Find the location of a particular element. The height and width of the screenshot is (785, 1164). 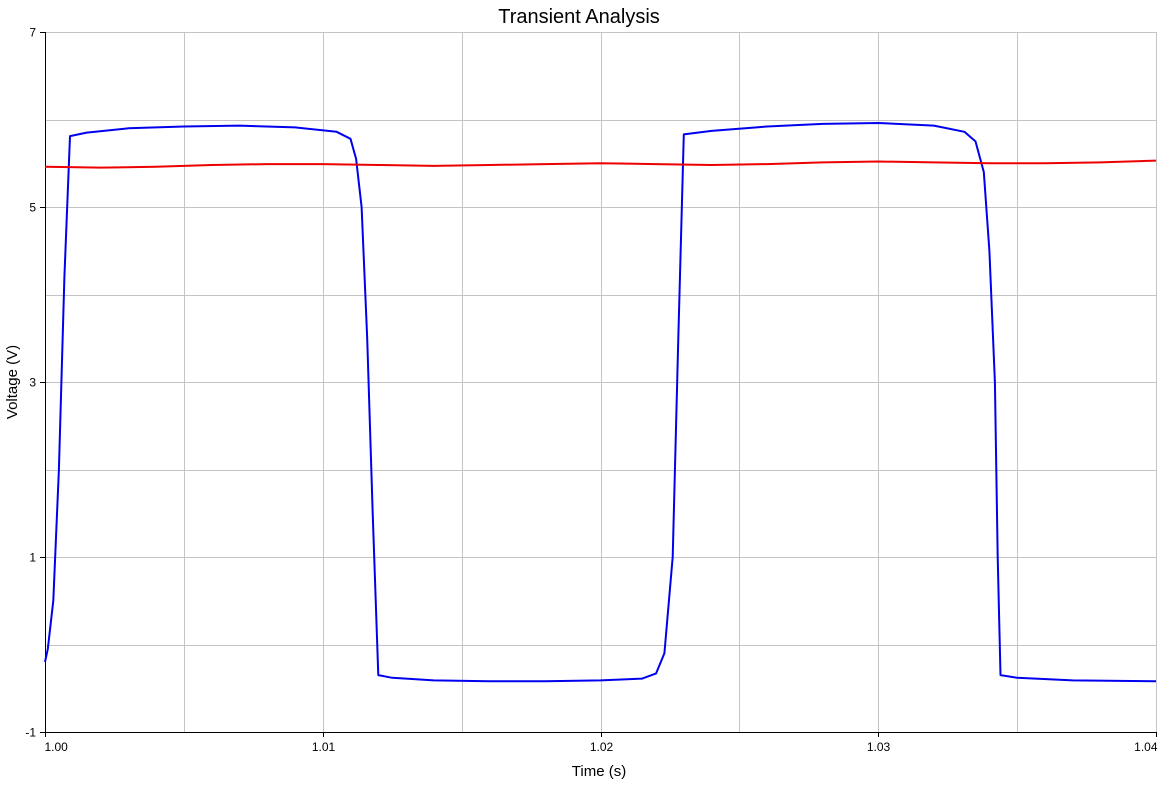

x-tick-label: 1.00 is located at coordinates (57, 747).